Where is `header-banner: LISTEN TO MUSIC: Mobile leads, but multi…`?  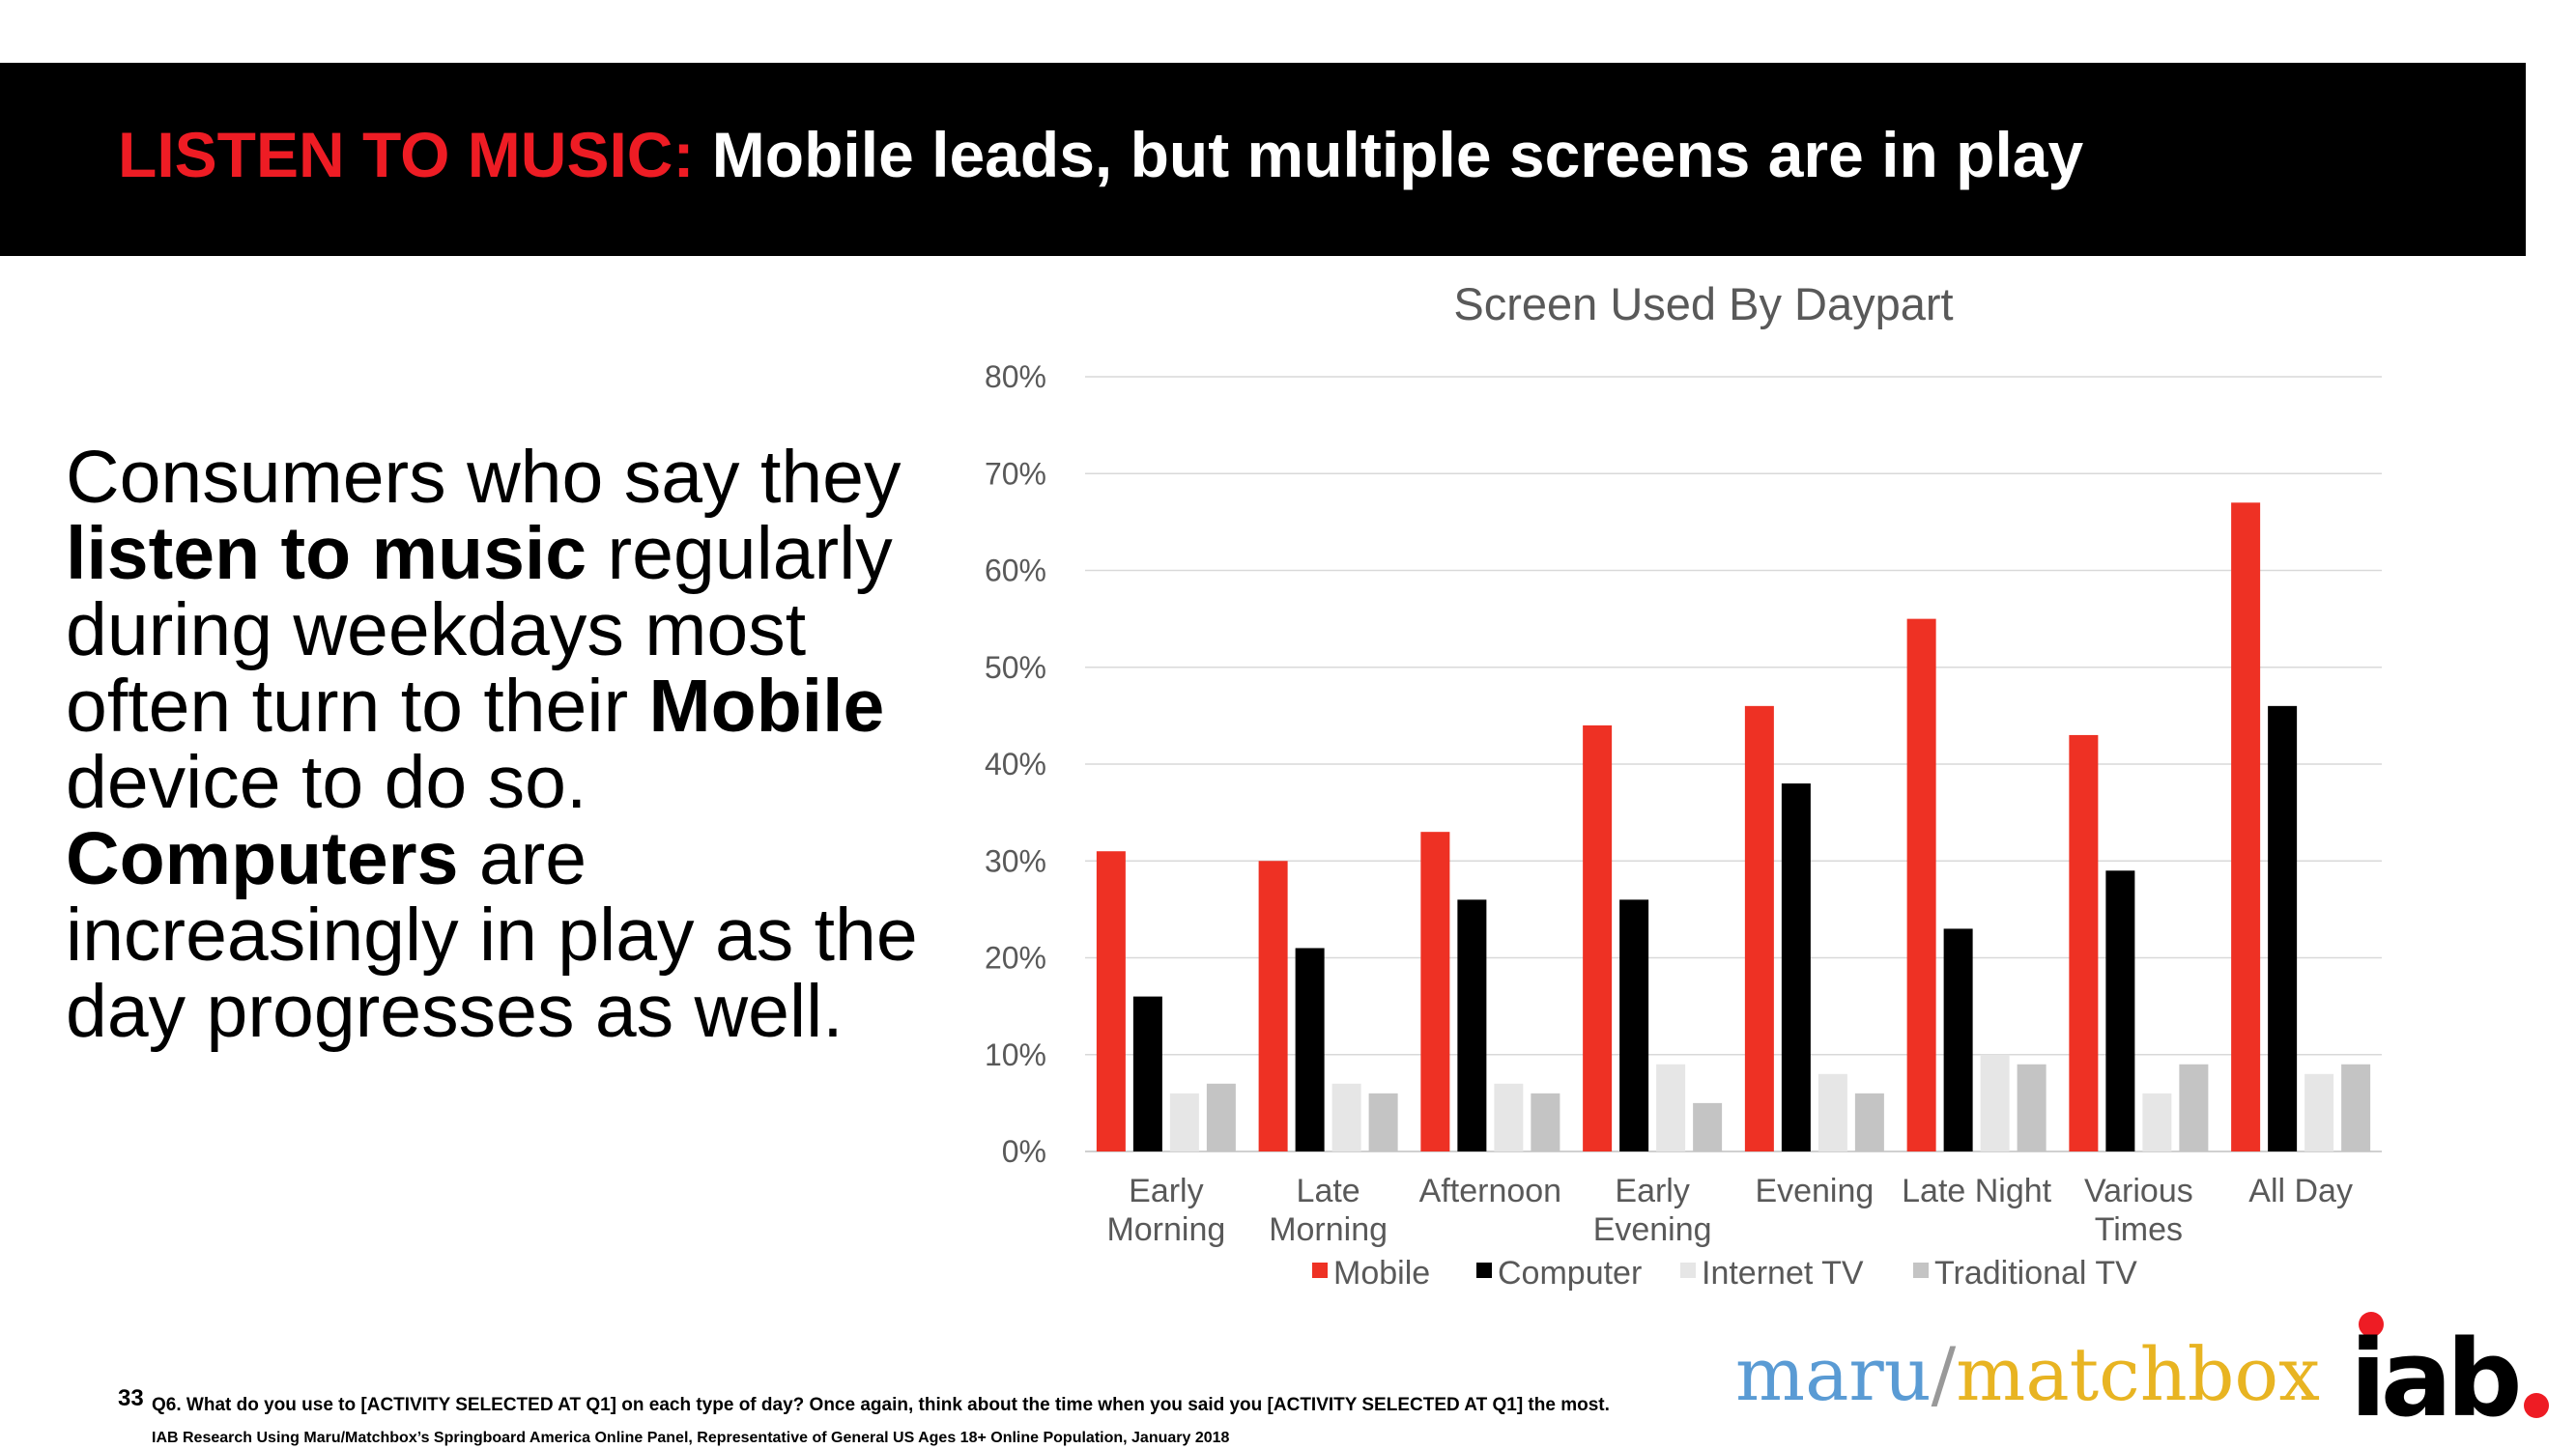 header-banner: LISTEN TO MUSIC: Mobile leads, but multi… is located at coordinates (1263, 159).